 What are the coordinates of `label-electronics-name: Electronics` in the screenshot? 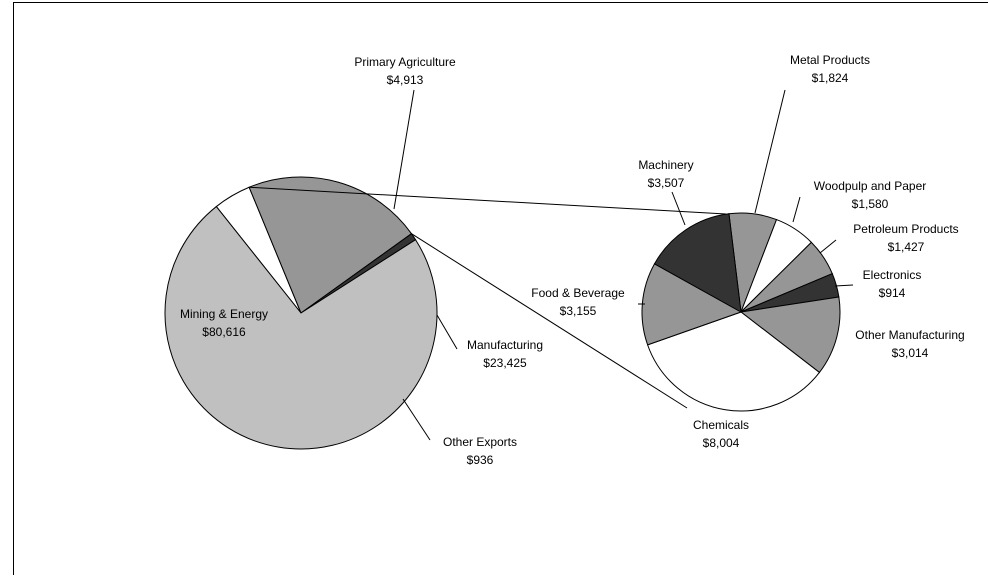 It's located at (892, 275).